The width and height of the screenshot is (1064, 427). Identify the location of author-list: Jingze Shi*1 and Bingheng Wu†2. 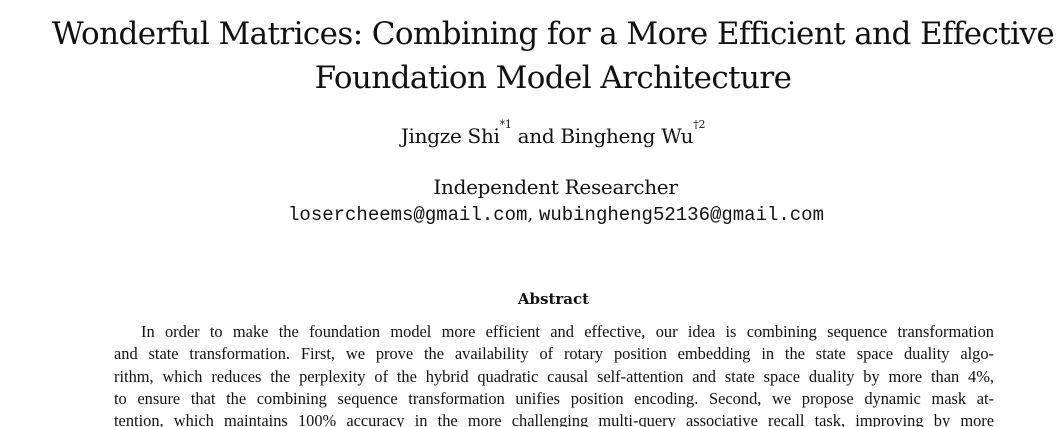
(532, 134).